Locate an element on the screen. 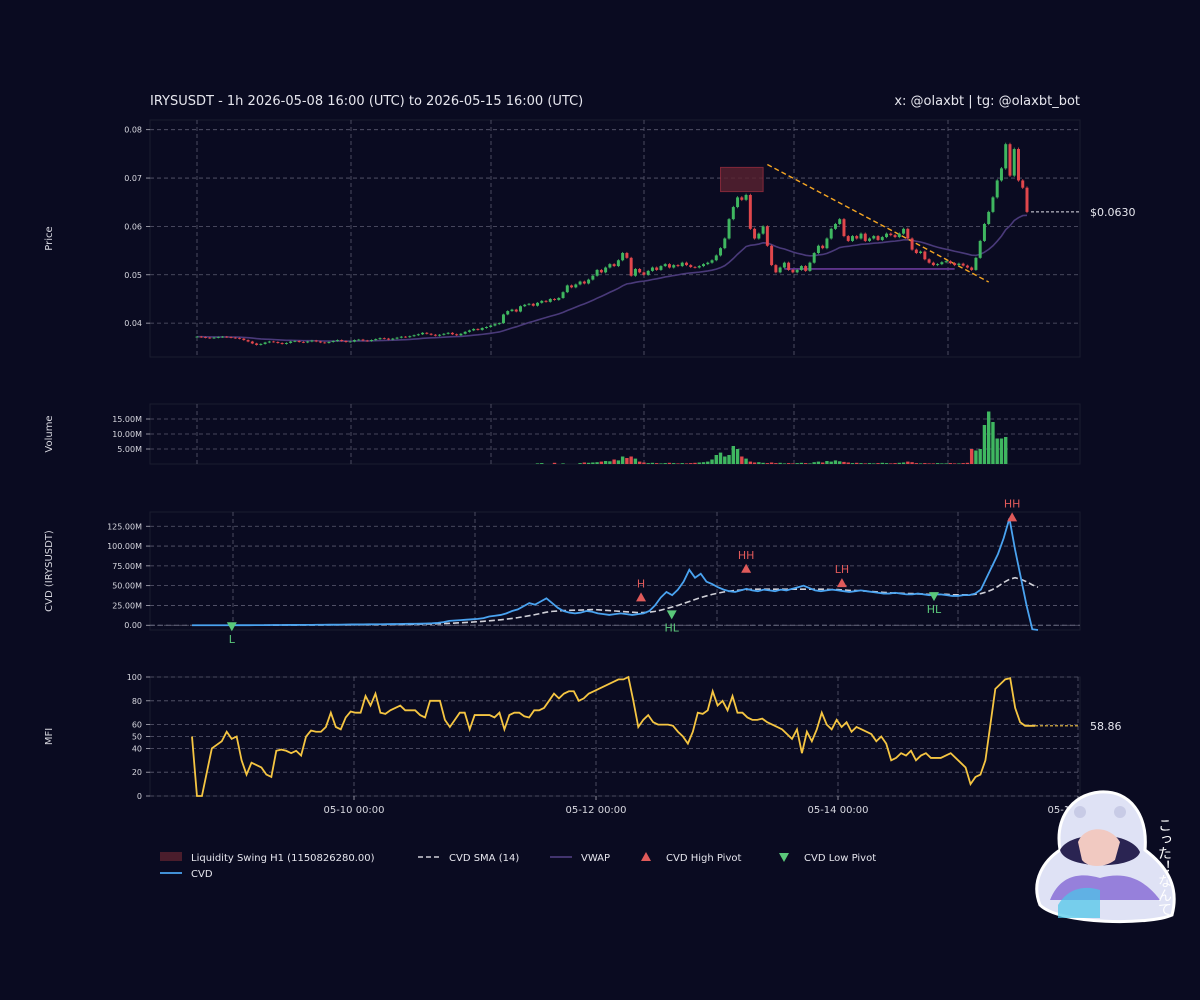 The width and height of the screenshot is (1200, 1000). y-tick-label: 20 is located at coordinates (137, 772).